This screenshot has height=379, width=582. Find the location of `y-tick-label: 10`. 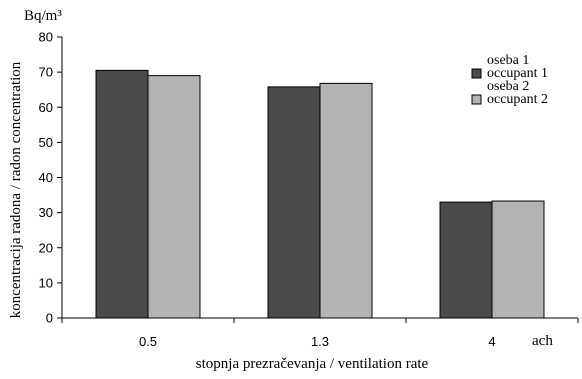

y-tick-label: 10 is located at coordinates (46, 282).